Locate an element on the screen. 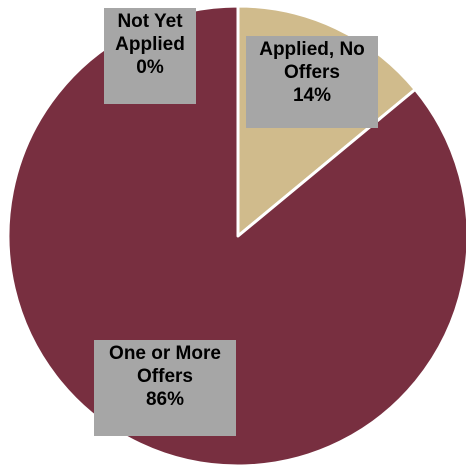  data-label-one-or-more-offers: One or More Offers 86% is located at coordinates (165, 388).